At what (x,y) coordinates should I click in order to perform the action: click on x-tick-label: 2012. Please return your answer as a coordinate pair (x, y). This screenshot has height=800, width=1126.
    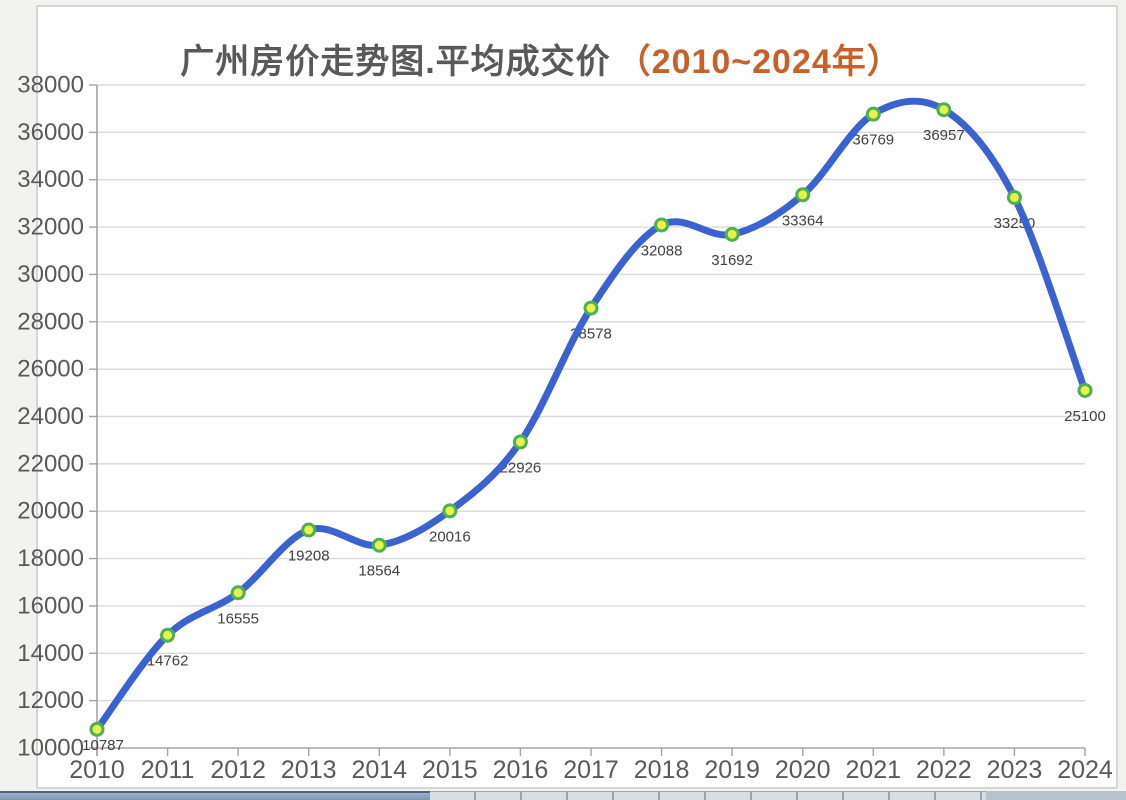
    Looking at the image, I should click on (238, 770).